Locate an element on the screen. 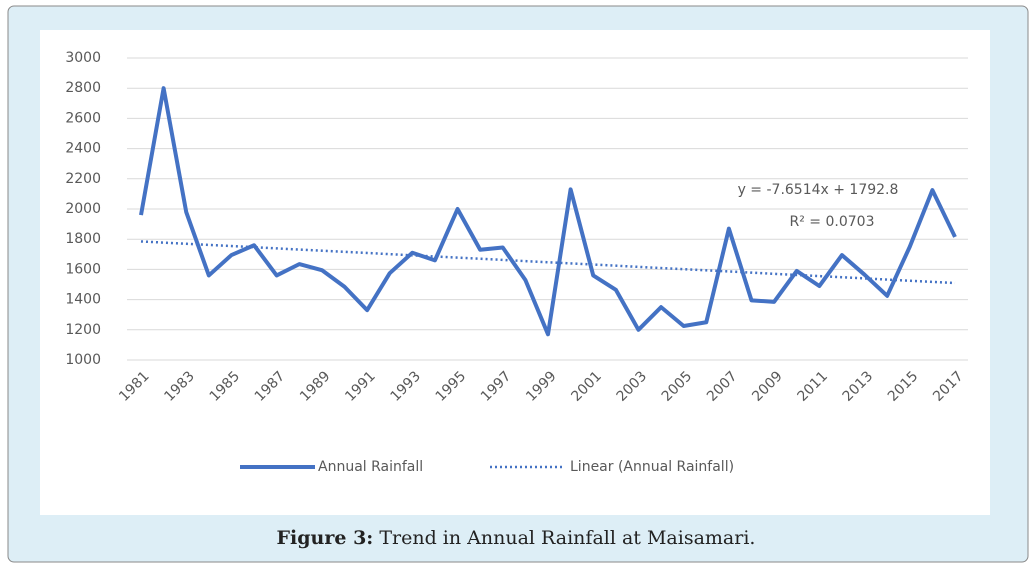  trendline is located at coordinates (548, 262).